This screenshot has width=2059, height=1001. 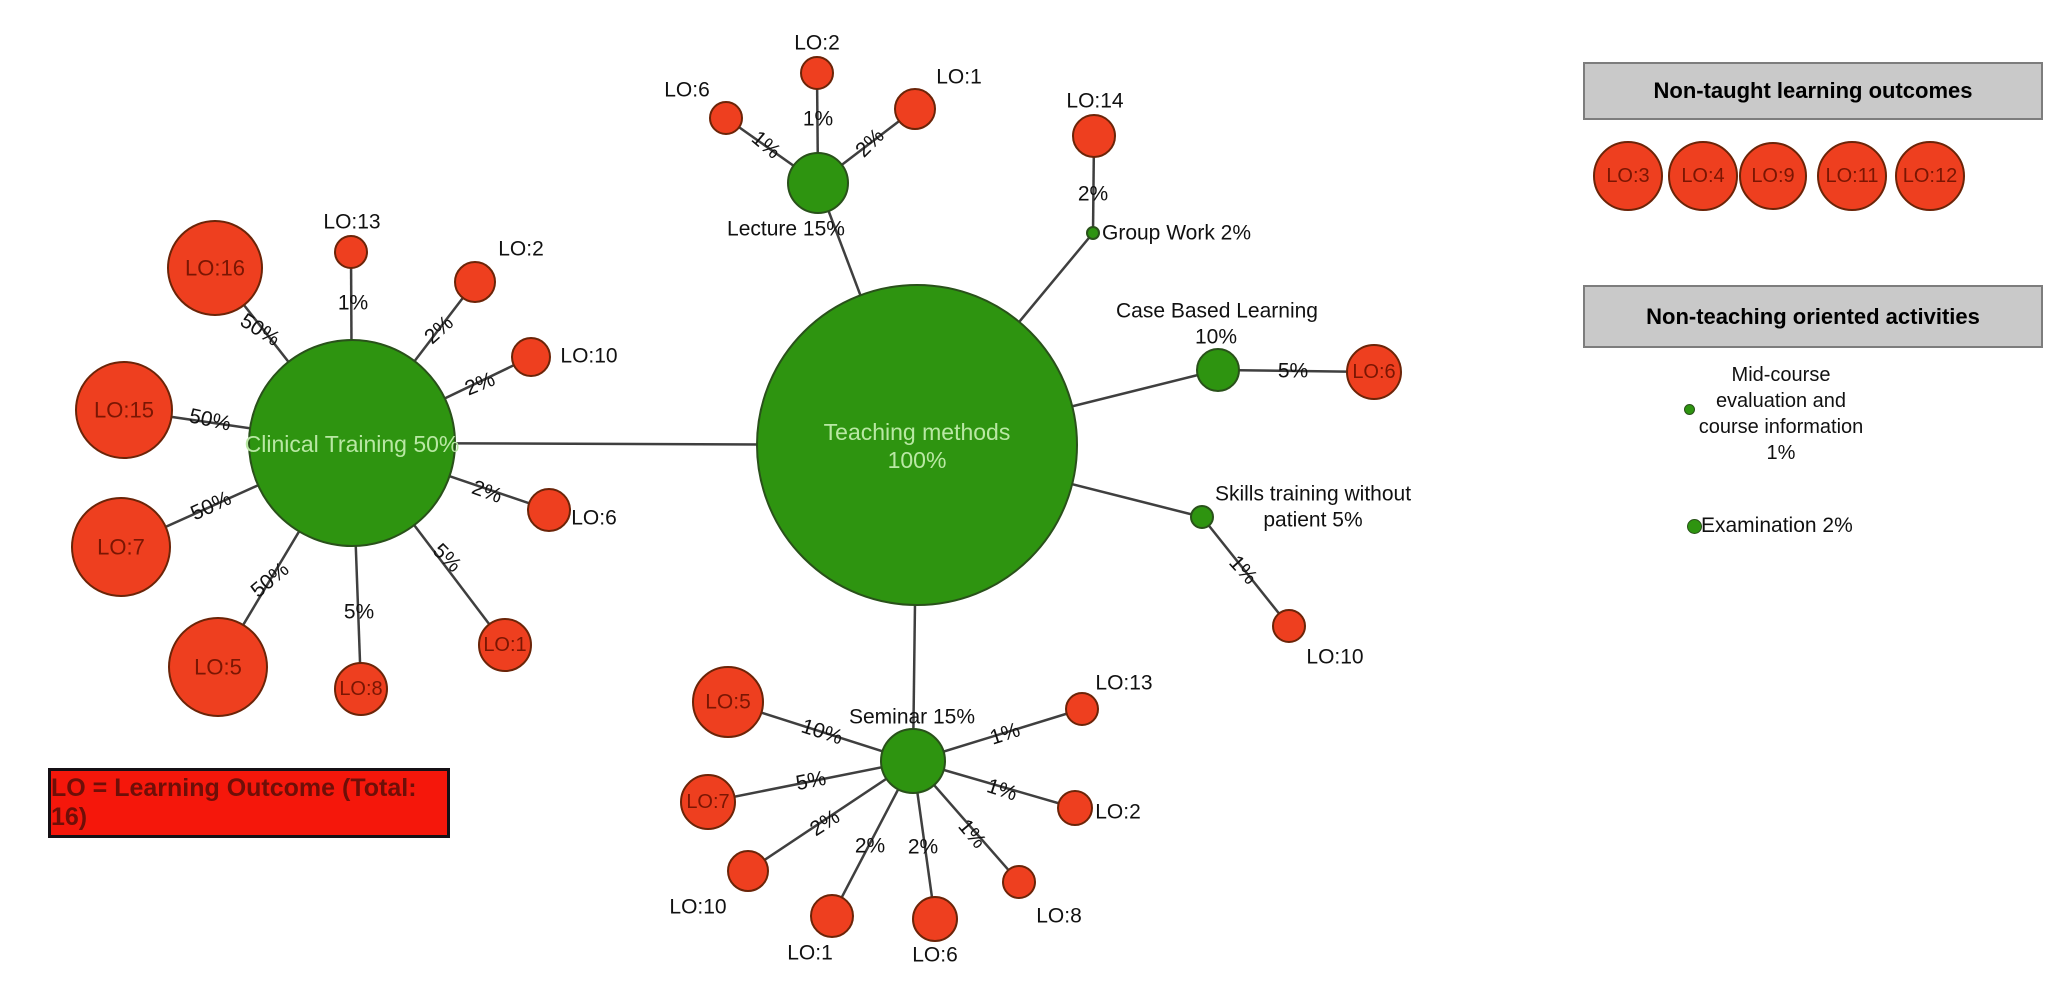 I want to click on lo-label: LO:7, so click(x=707, y=802).